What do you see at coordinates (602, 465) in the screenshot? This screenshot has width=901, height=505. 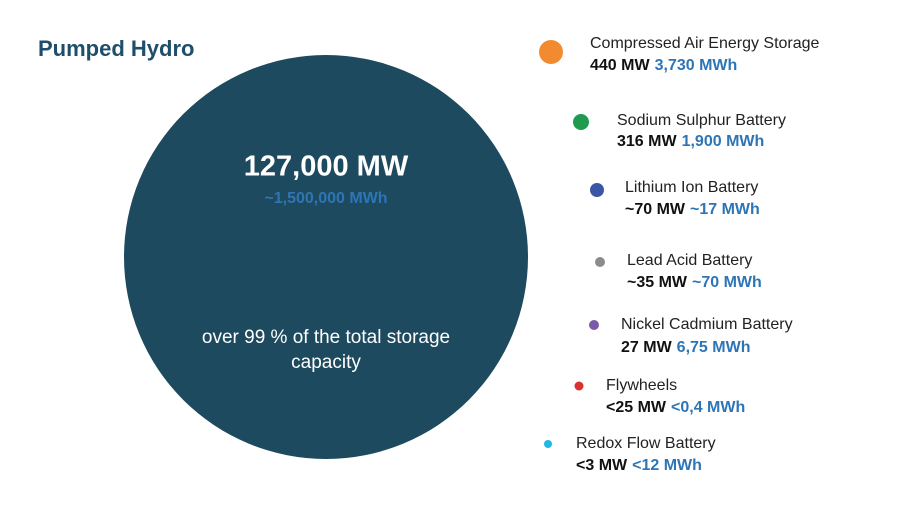 I see `item-power: <3 MW` at bounding box center [602, 465].